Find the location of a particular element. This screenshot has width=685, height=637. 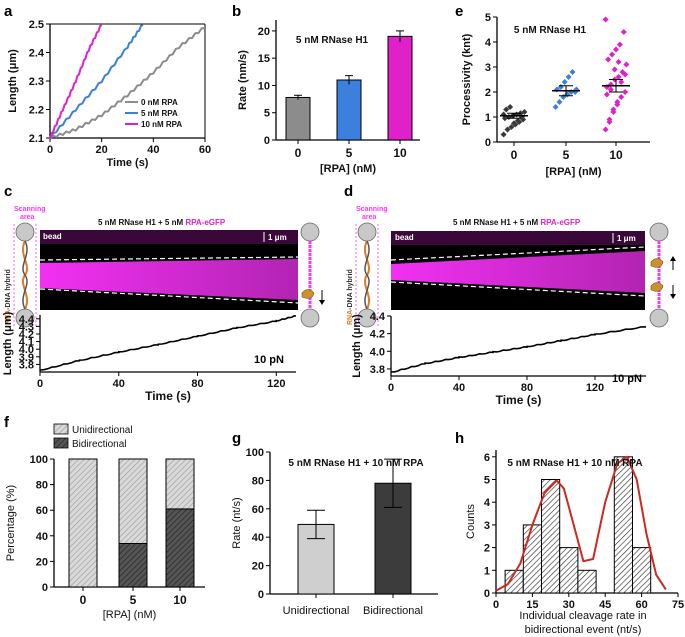

panel-d-kymograph: bead 1 μm 5 nM RNase H1 + 5 nM RPA-eGFP is located at coordinates (533, 273).